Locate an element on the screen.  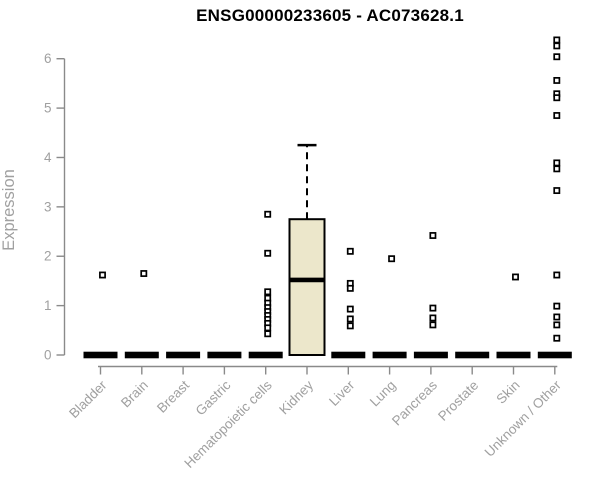
x-category-label: Brain is located at coordinates (134, 394).